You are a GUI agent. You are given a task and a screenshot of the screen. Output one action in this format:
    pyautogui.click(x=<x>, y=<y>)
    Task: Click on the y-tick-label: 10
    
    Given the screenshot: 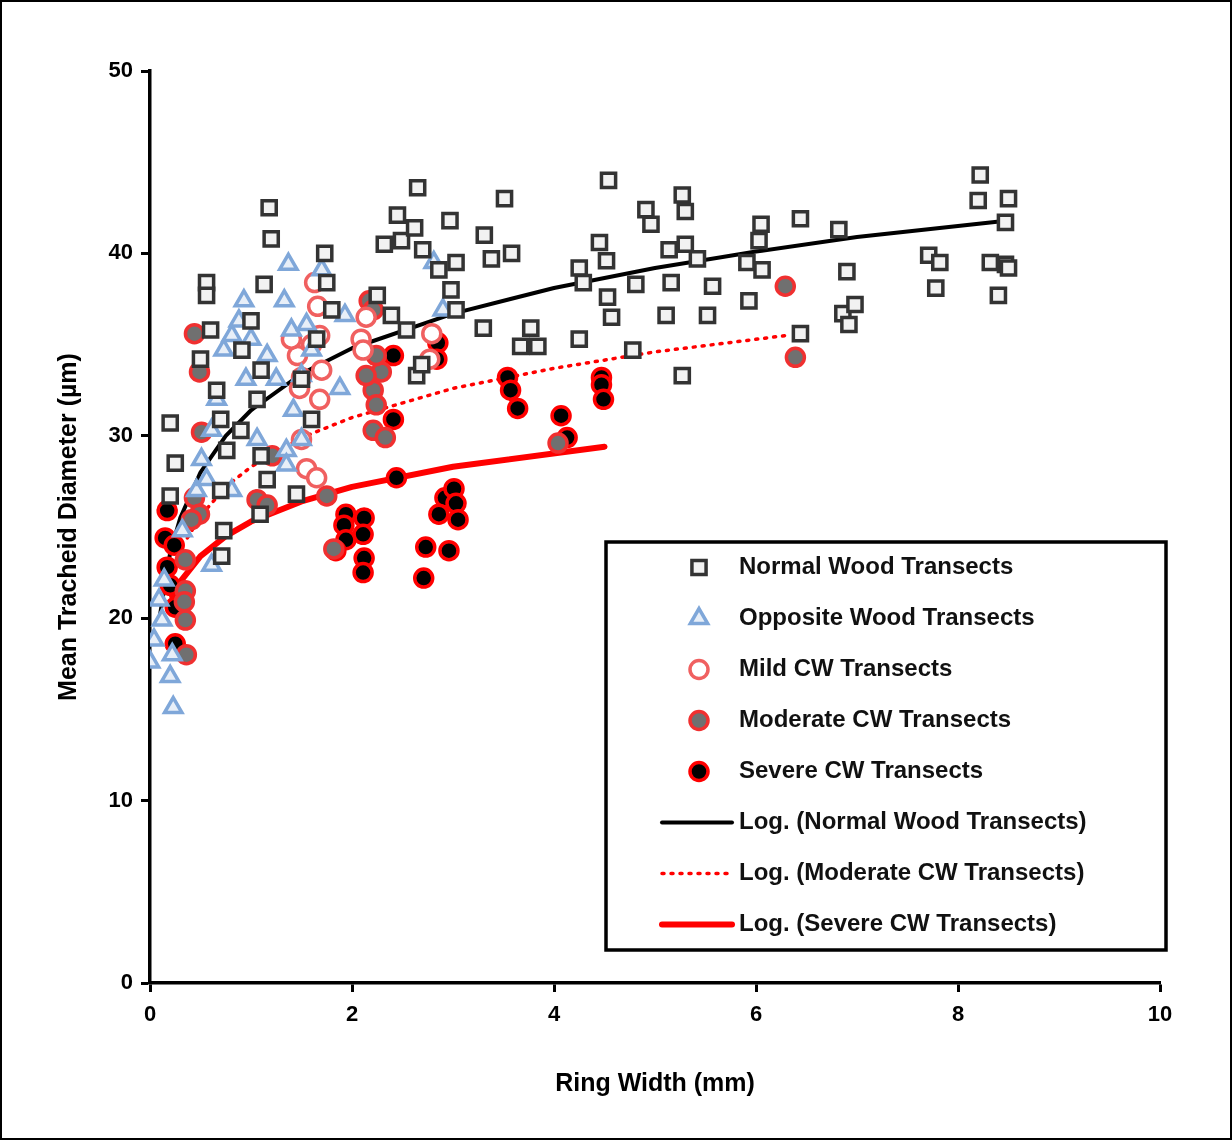 What is the action you would take?
    pyautogui.click(x=120, y=799)
    